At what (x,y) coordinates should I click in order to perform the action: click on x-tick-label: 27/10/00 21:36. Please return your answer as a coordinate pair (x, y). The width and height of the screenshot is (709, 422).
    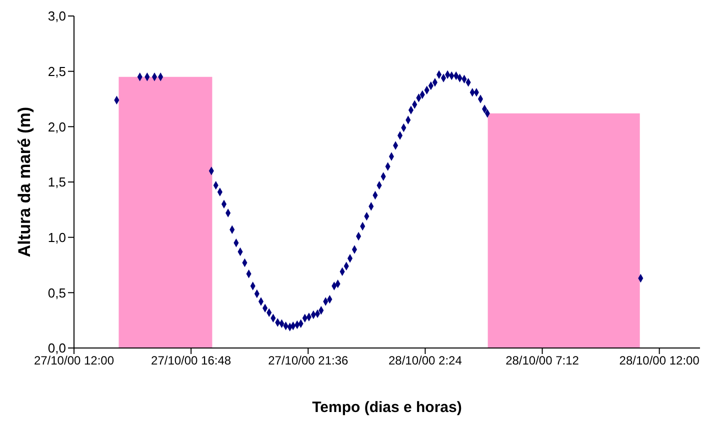
    Looking at the image, I should click on (308, 361).